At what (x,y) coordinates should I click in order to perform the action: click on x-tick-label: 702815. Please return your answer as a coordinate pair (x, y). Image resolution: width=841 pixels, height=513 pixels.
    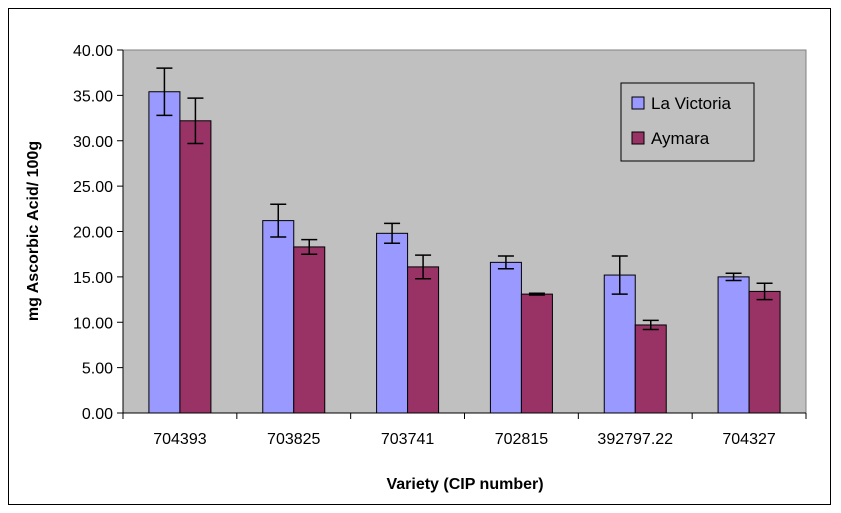
    Looking at the image, I should click on (521, 439).